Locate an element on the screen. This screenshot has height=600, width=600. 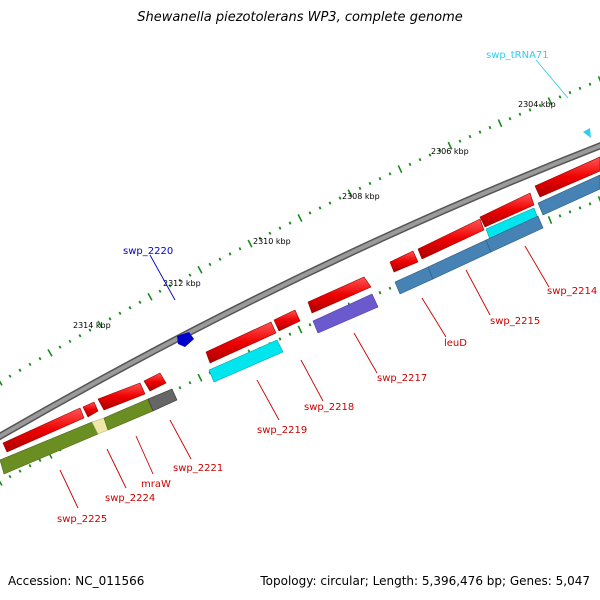
gene-label-swp-2215: swp_2215 is located at coordinates (515, 321).